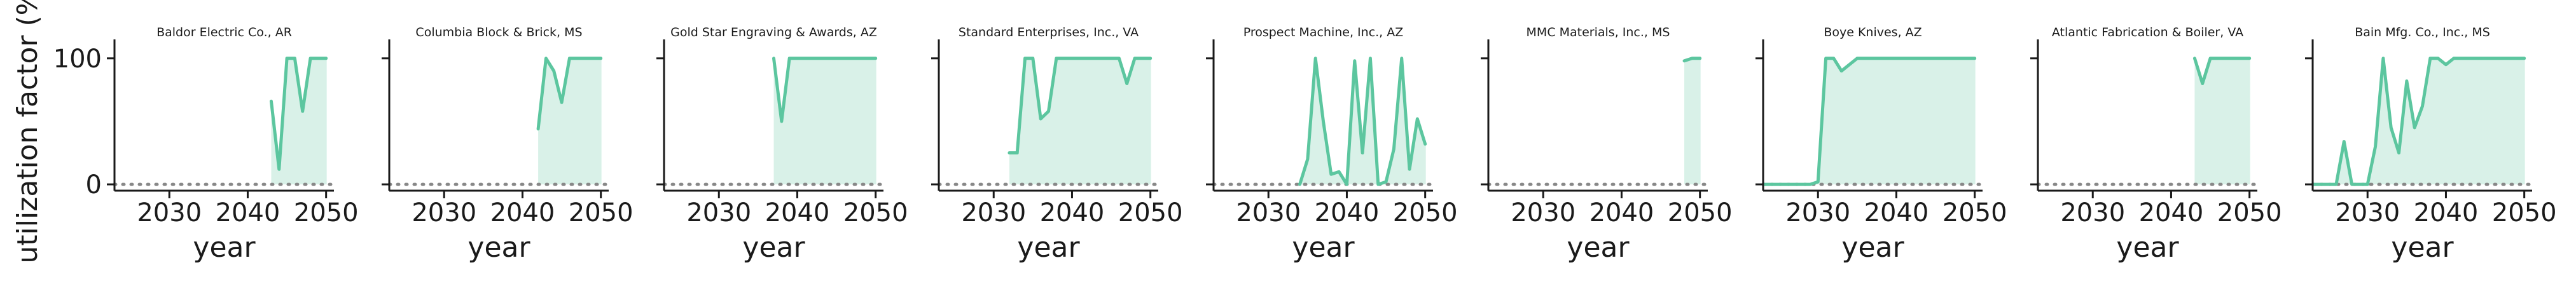  I want to click on y-axis-label: utilization factor (%), so click(27, 132).